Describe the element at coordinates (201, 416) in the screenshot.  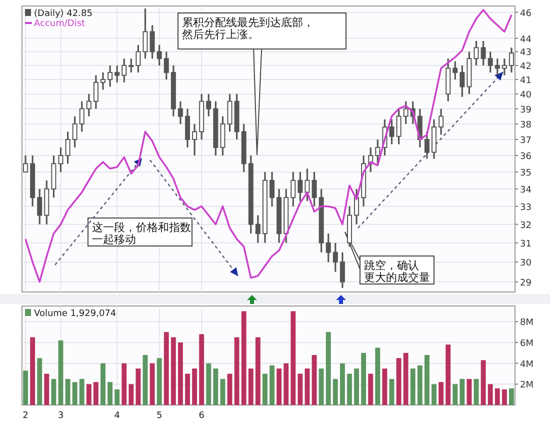
I see `x-tick-label: 6` at that location.